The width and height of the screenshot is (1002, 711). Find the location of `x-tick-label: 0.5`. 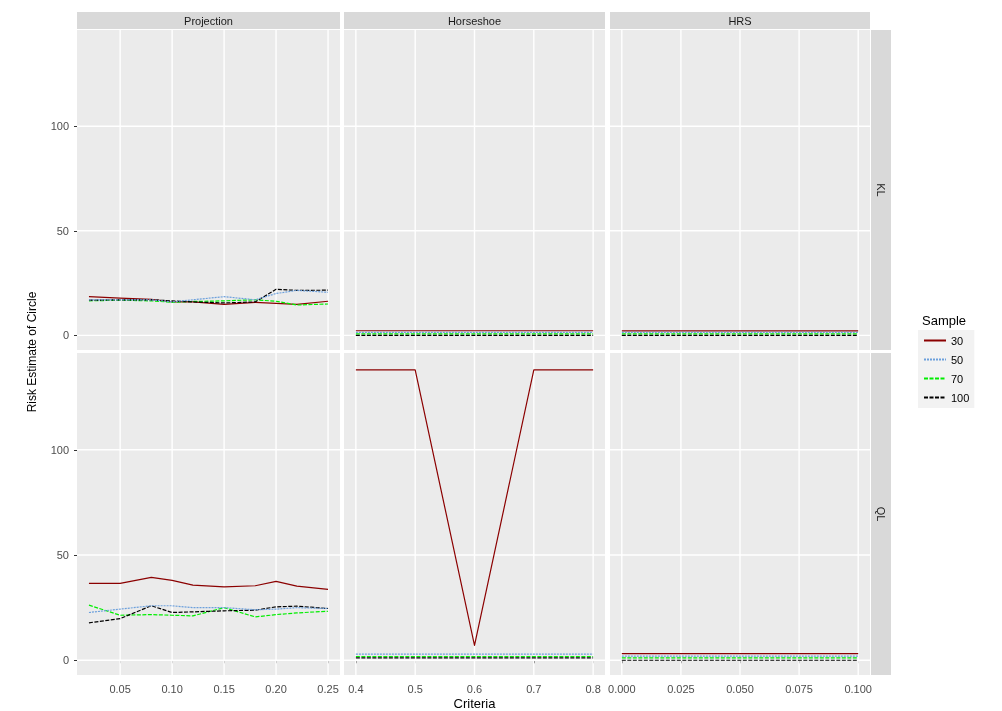

x-tick-label: 0.5 is located at coordinates (415, 688).